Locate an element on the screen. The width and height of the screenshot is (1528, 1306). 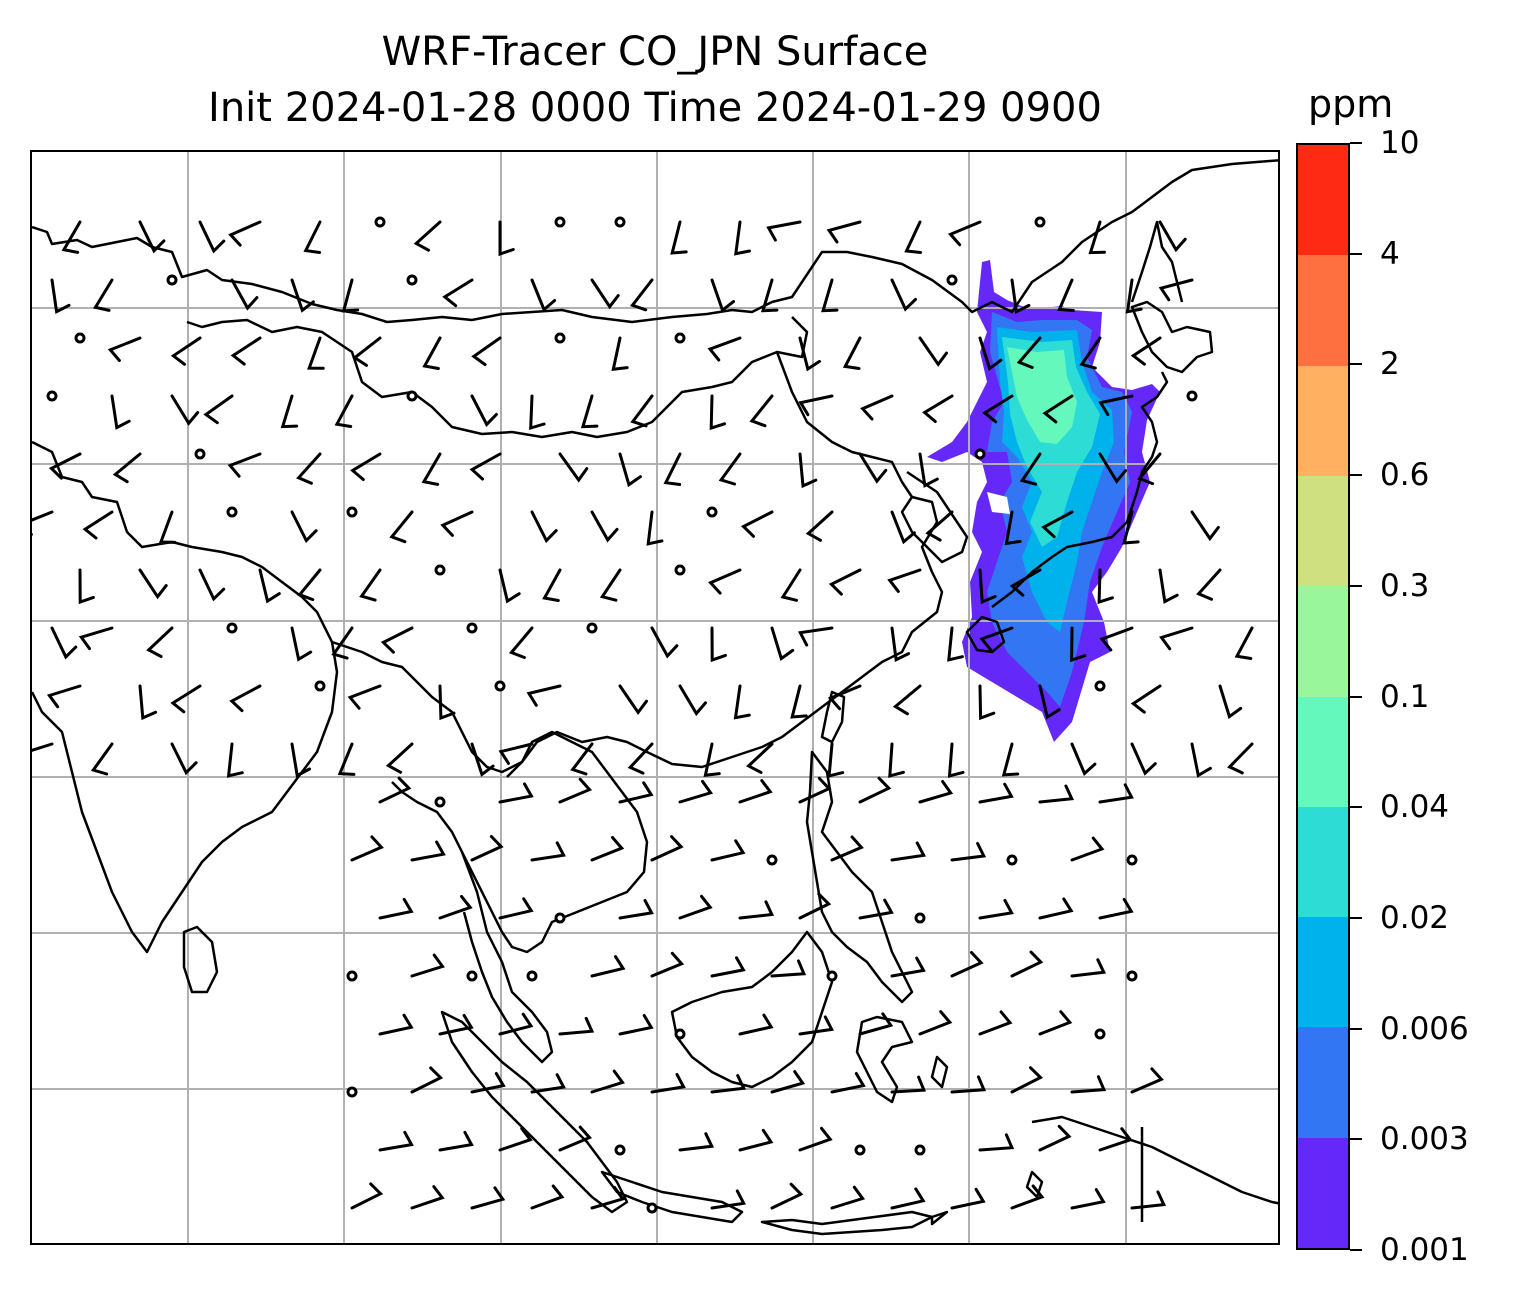
plume-gap is located at coordinates (998, 503).